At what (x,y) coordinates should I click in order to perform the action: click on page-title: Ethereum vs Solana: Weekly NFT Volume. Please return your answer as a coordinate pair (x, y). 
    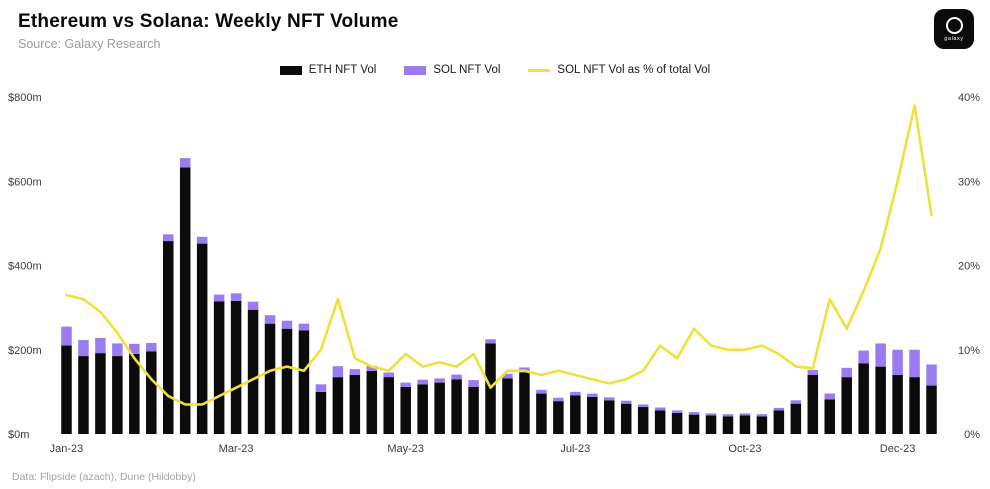
    Looking at the image, I should click on (208, 21).